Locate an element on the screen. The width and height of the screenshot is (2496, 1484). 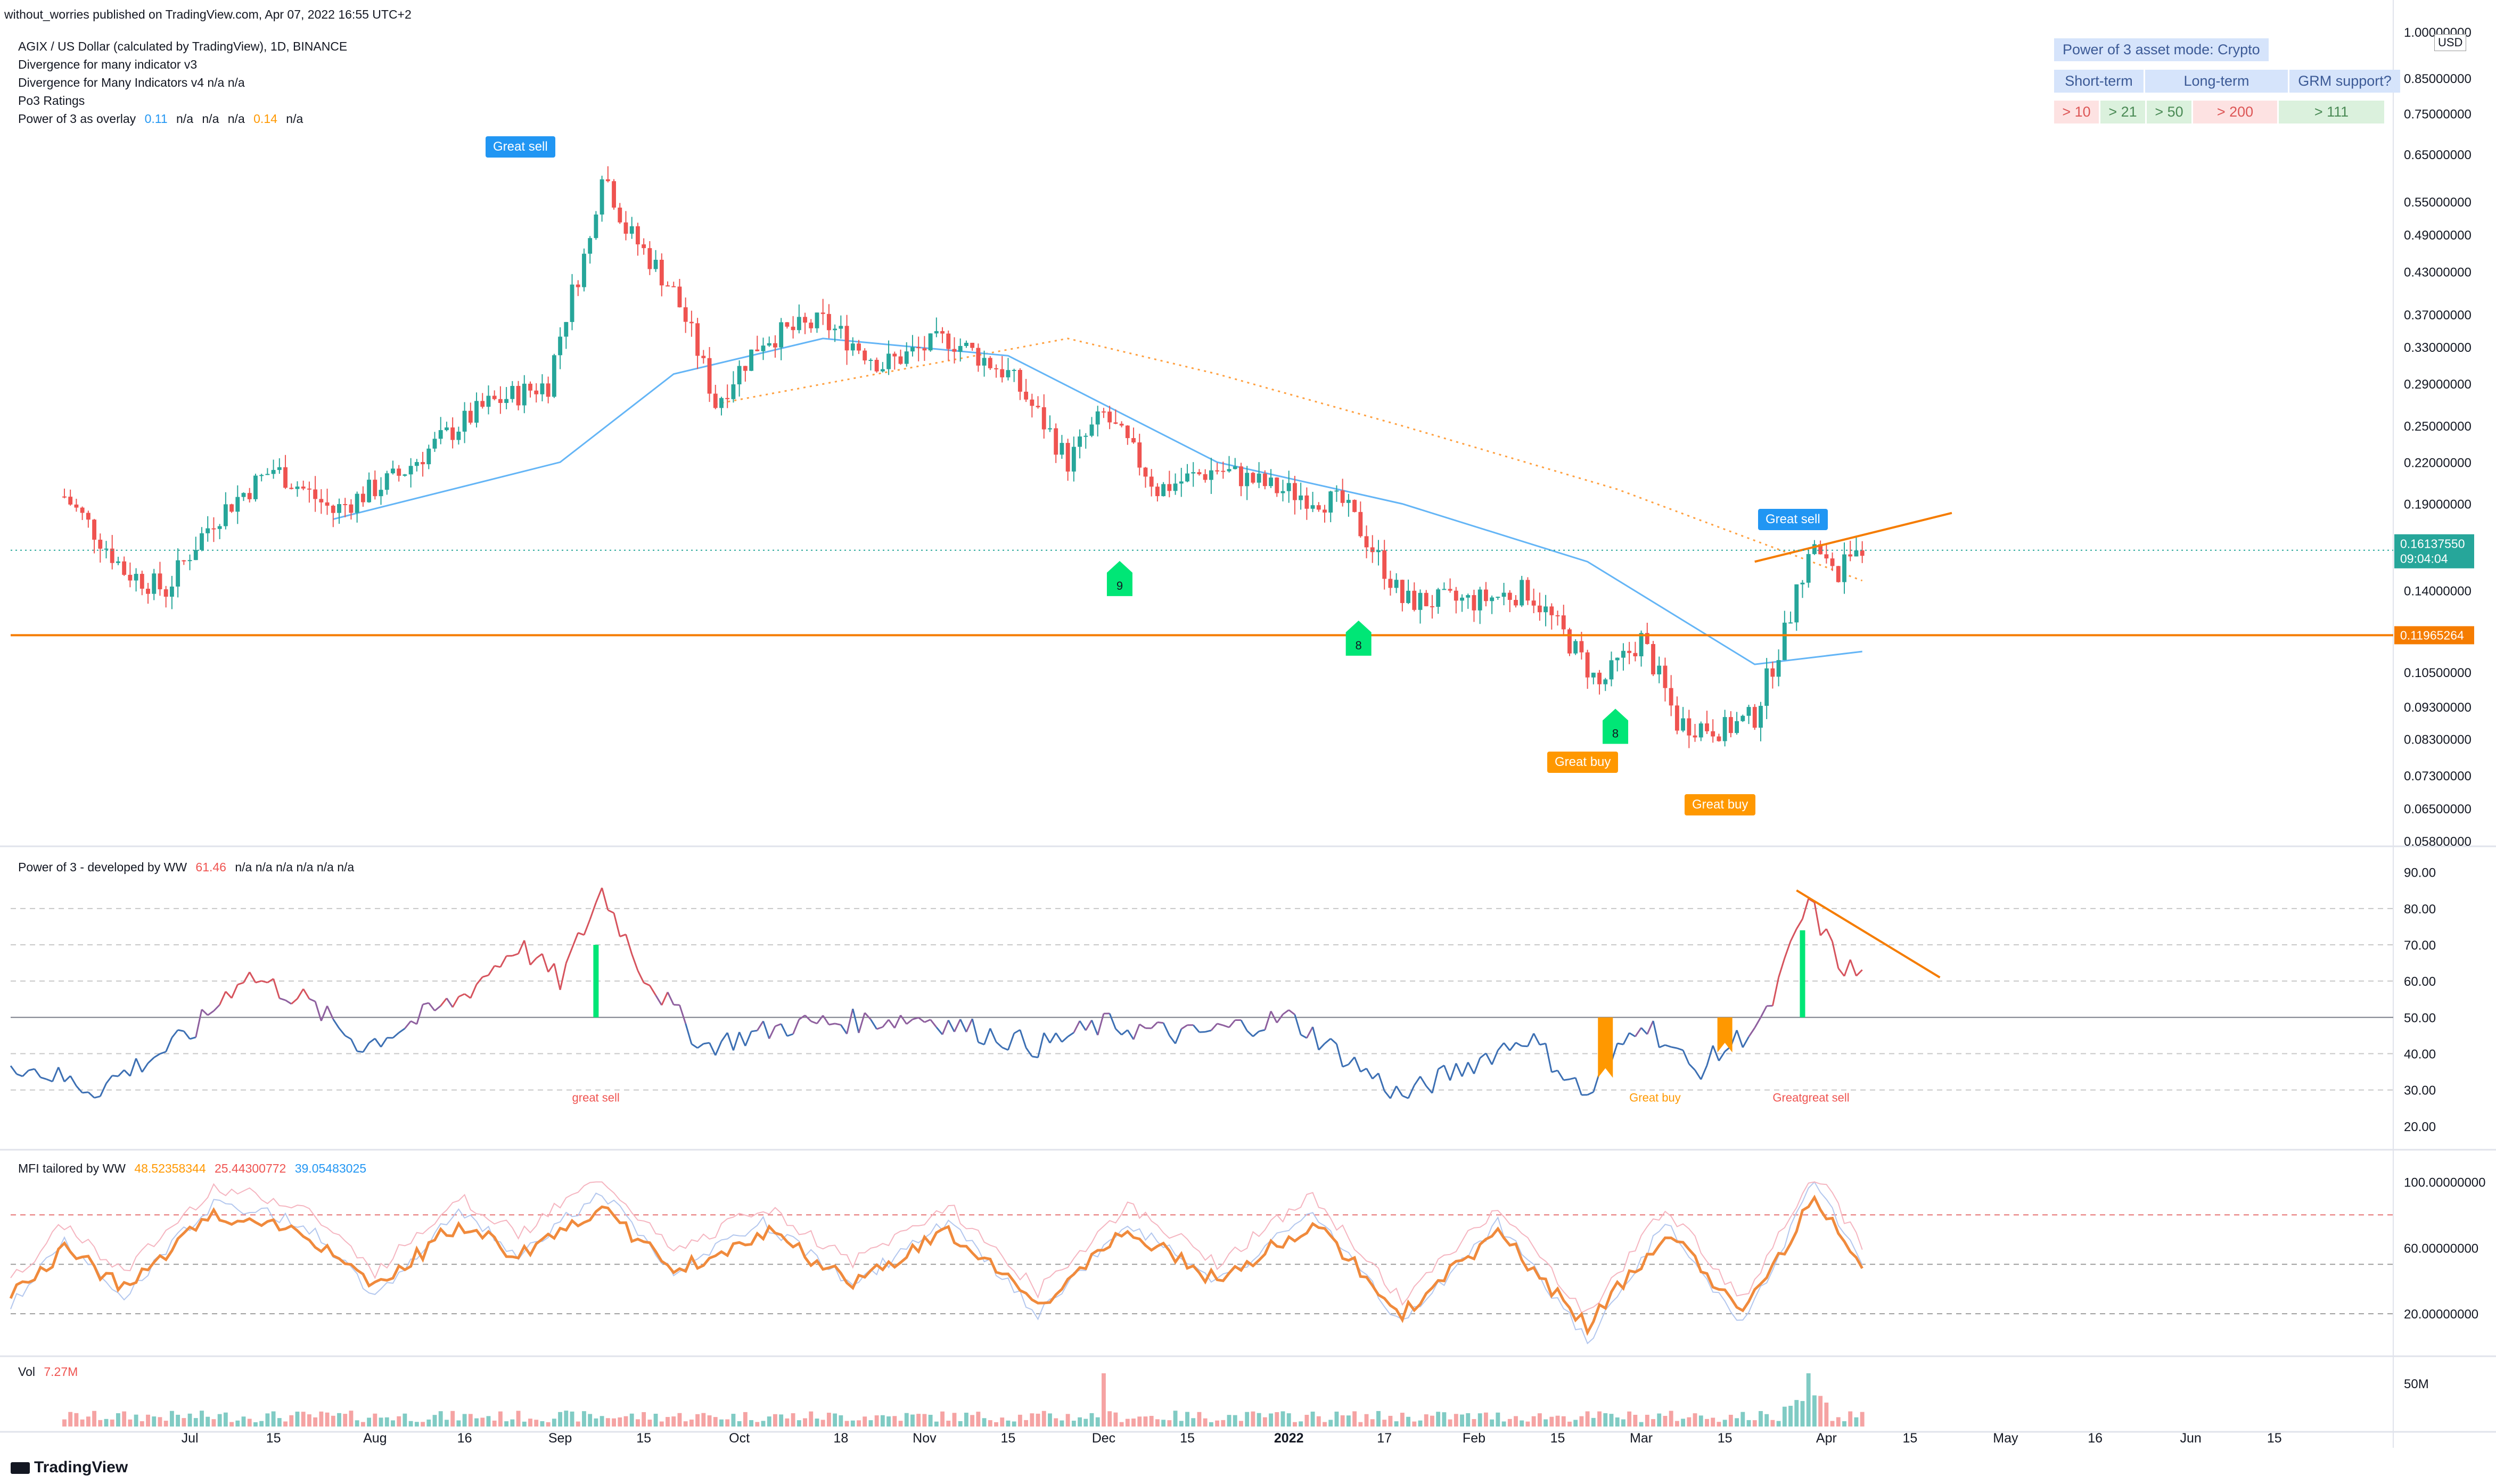
legend-line-1: Divergence for many indicator v3 is located at coordinates (108, 64).